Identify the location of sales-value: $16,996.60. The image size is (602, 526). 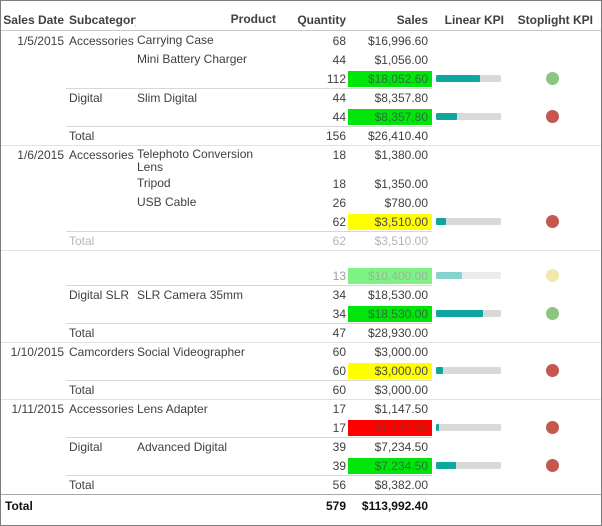
(397, 40).